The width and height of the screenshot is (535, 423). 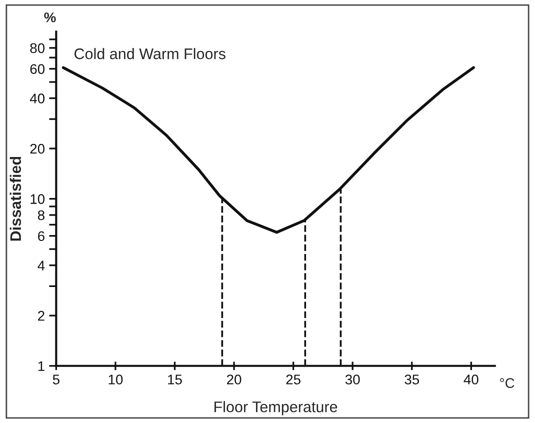 I want to click on x-axis-title: Floor Temperature, so click(x=276, y=408).